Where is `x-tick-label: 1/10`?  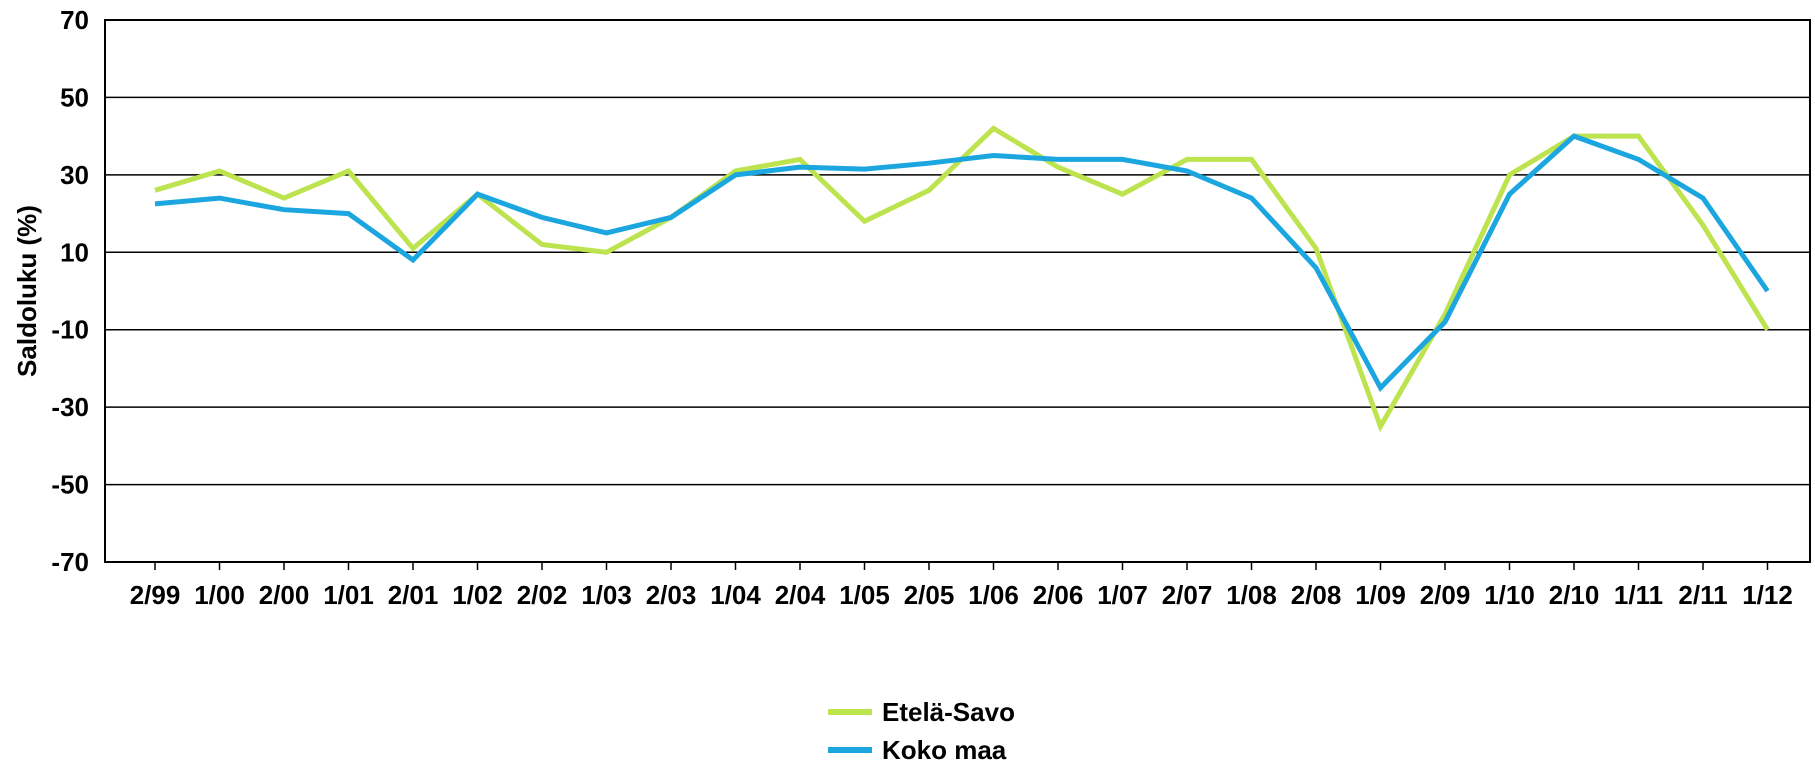 x-tick-label: 1/10 is located at coordinates (1509, 595).